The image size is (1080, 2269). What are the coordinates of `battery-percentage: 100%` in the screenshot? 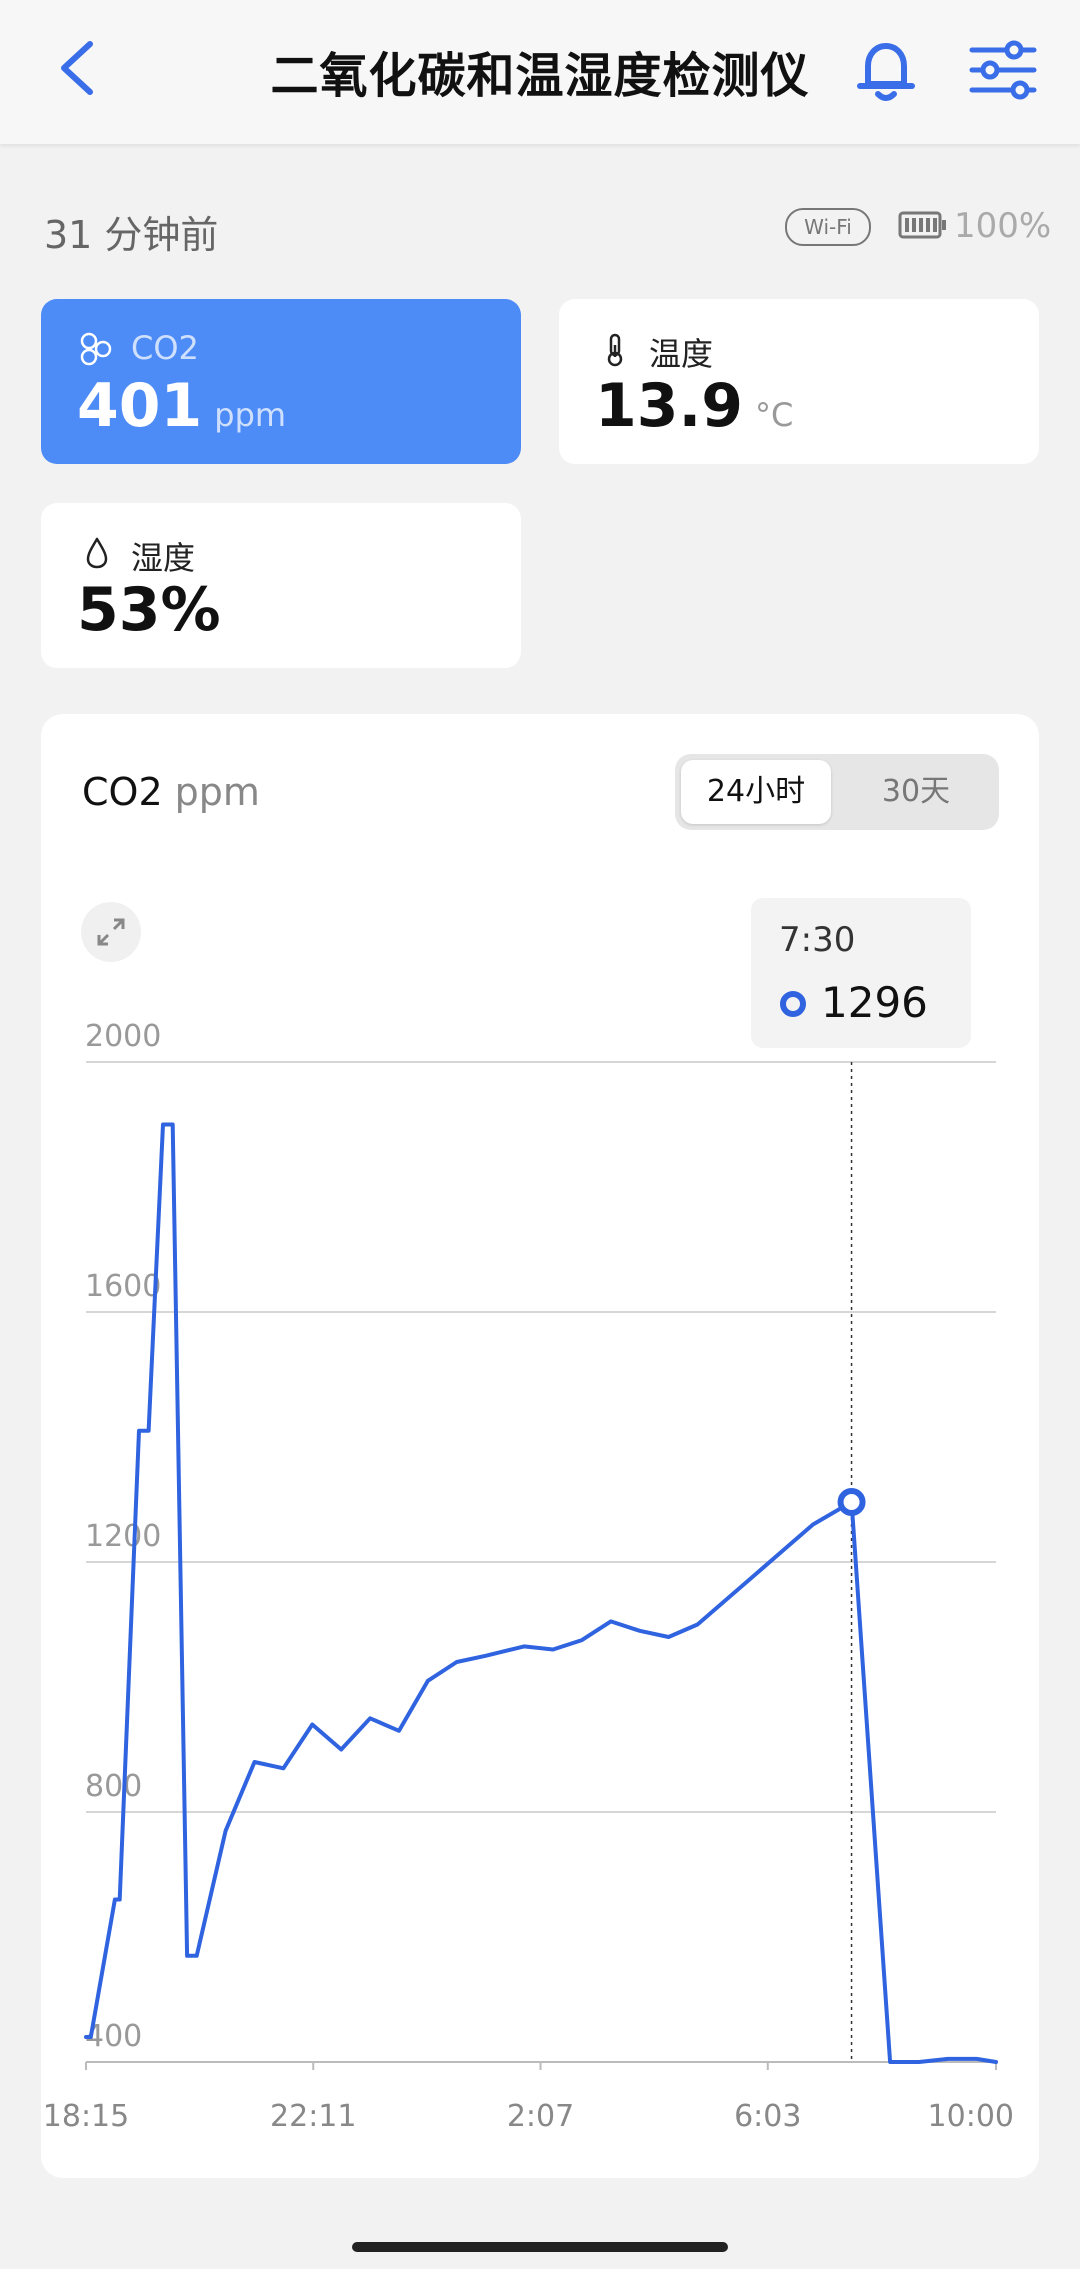 It's located at (1003, 226).